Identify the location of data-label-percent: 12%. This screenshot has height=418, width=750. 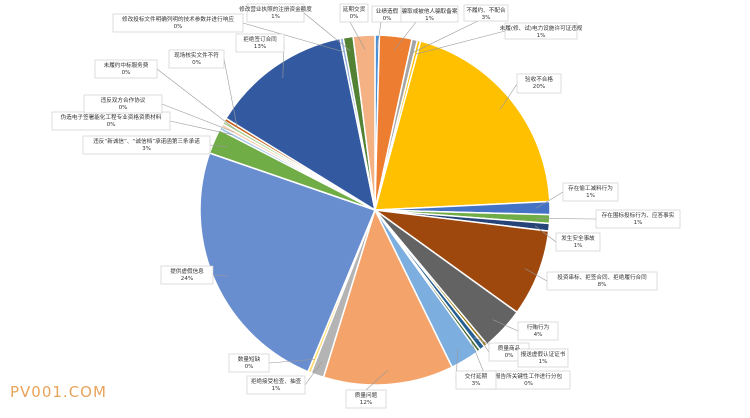
(366, 403).